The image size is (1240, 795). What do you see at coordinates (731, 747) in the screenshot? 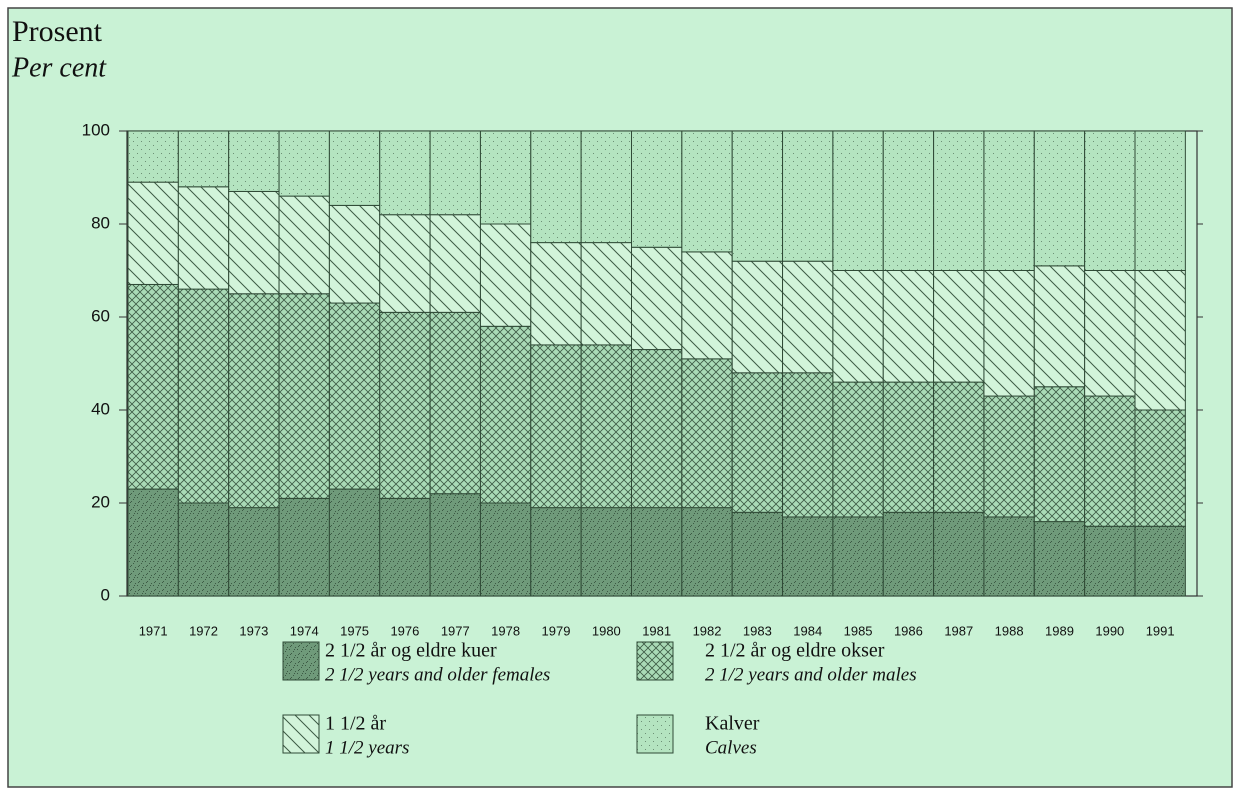
I see `legend-label-en: Calves` at bounding box center [731, 747].